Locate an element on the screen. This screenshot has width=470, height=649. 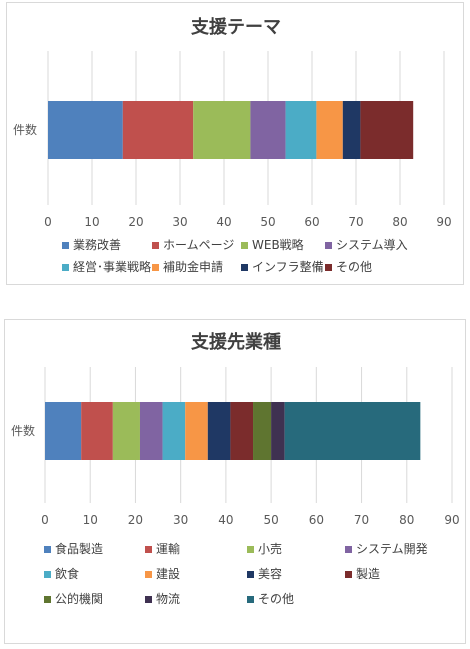
legend-label: 運輸 is located at coordinates (168, 548).